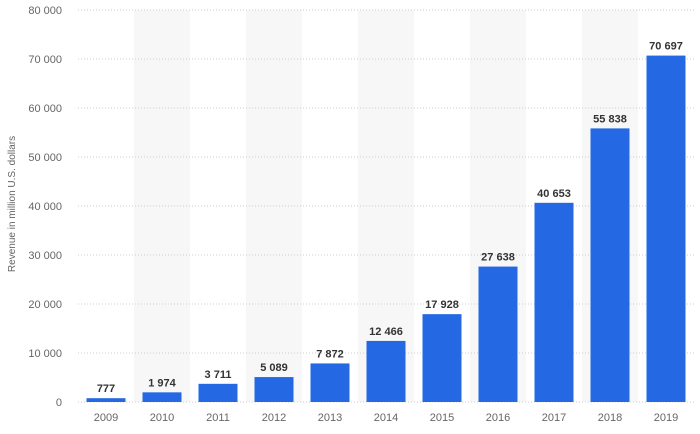  What do you see at coordinates (45, 11) in the screenshot?
I see `y-tick-label: 80 000` at bounding box center [45, 11].